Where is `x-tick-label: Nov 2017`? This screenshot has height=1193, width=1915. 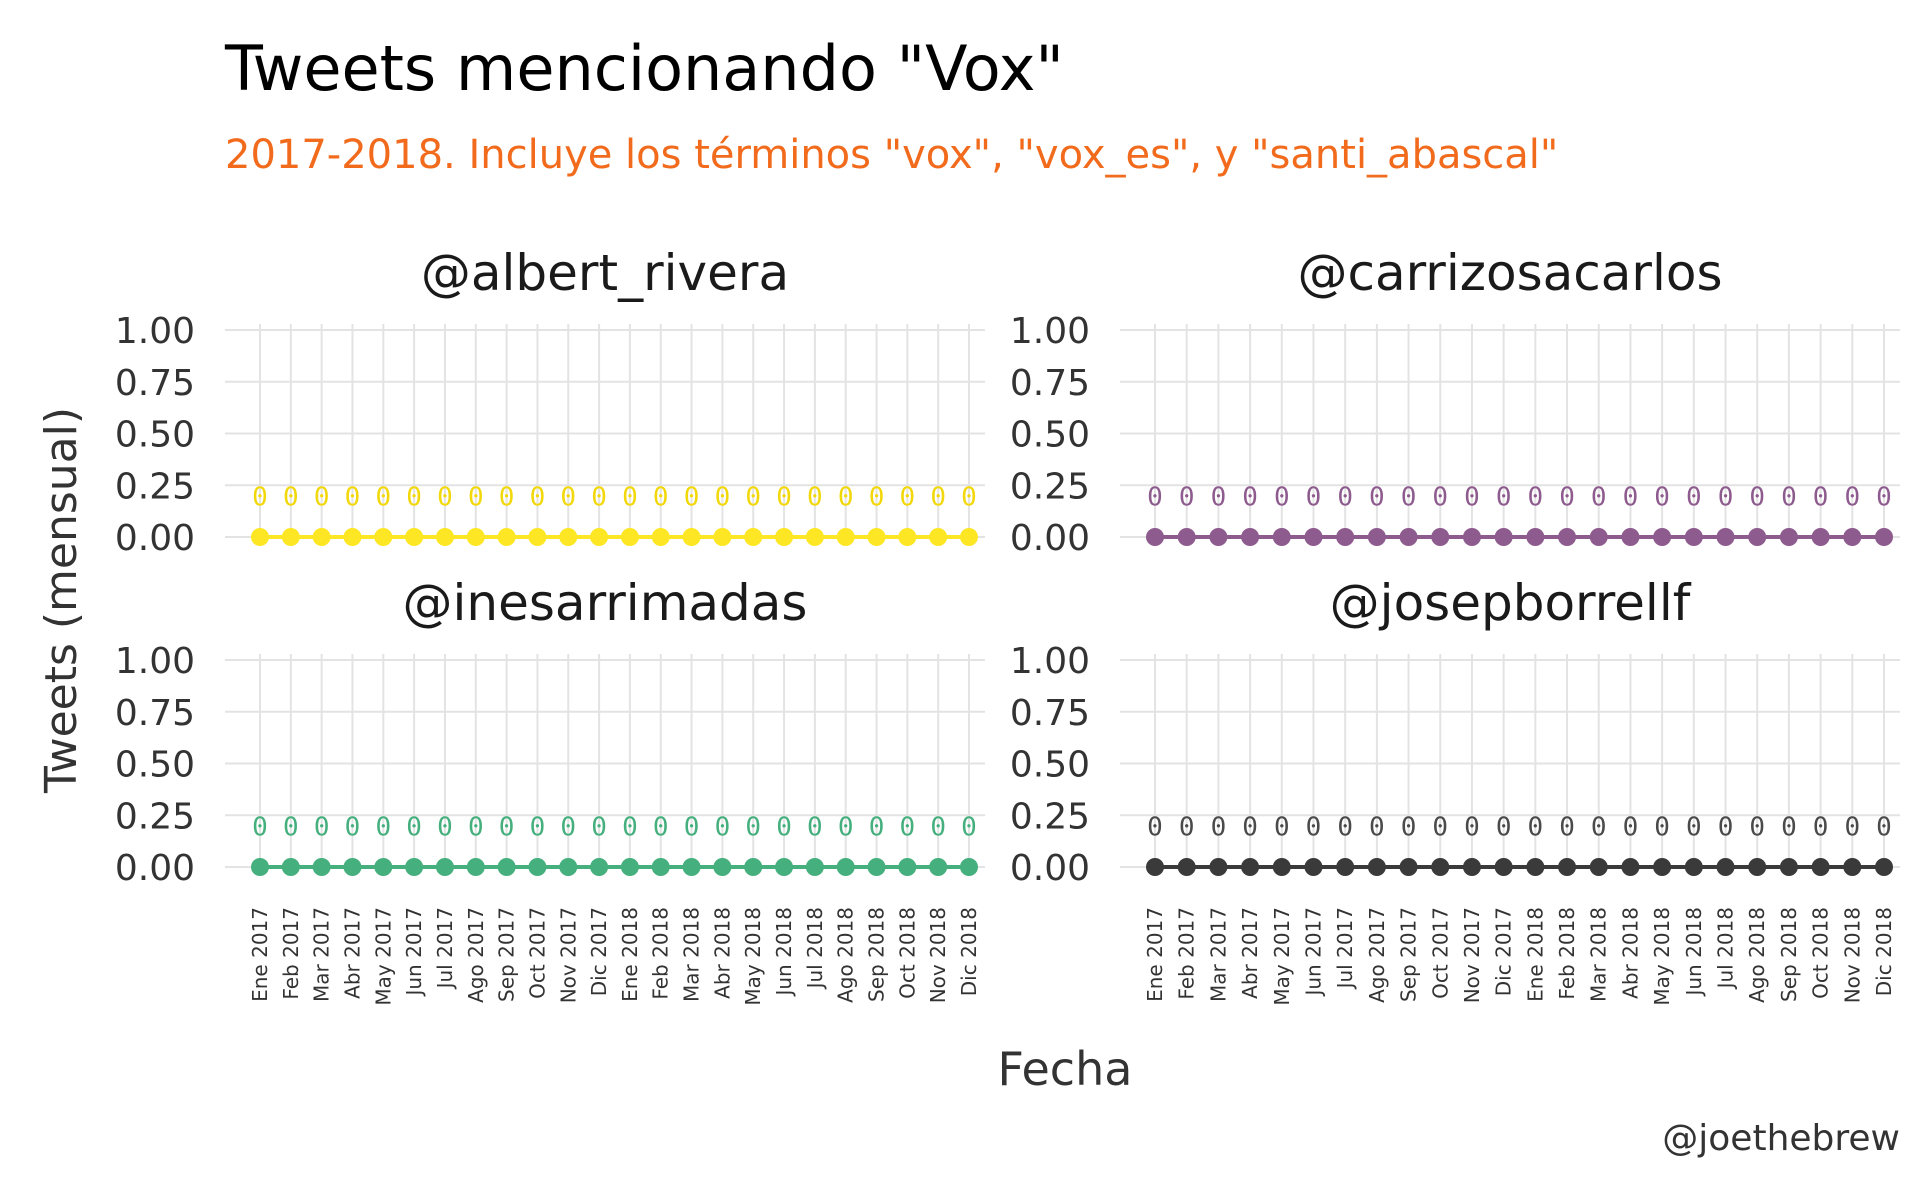 x-tick-label: Nov 2017 is located at coordinates (1472, 955).